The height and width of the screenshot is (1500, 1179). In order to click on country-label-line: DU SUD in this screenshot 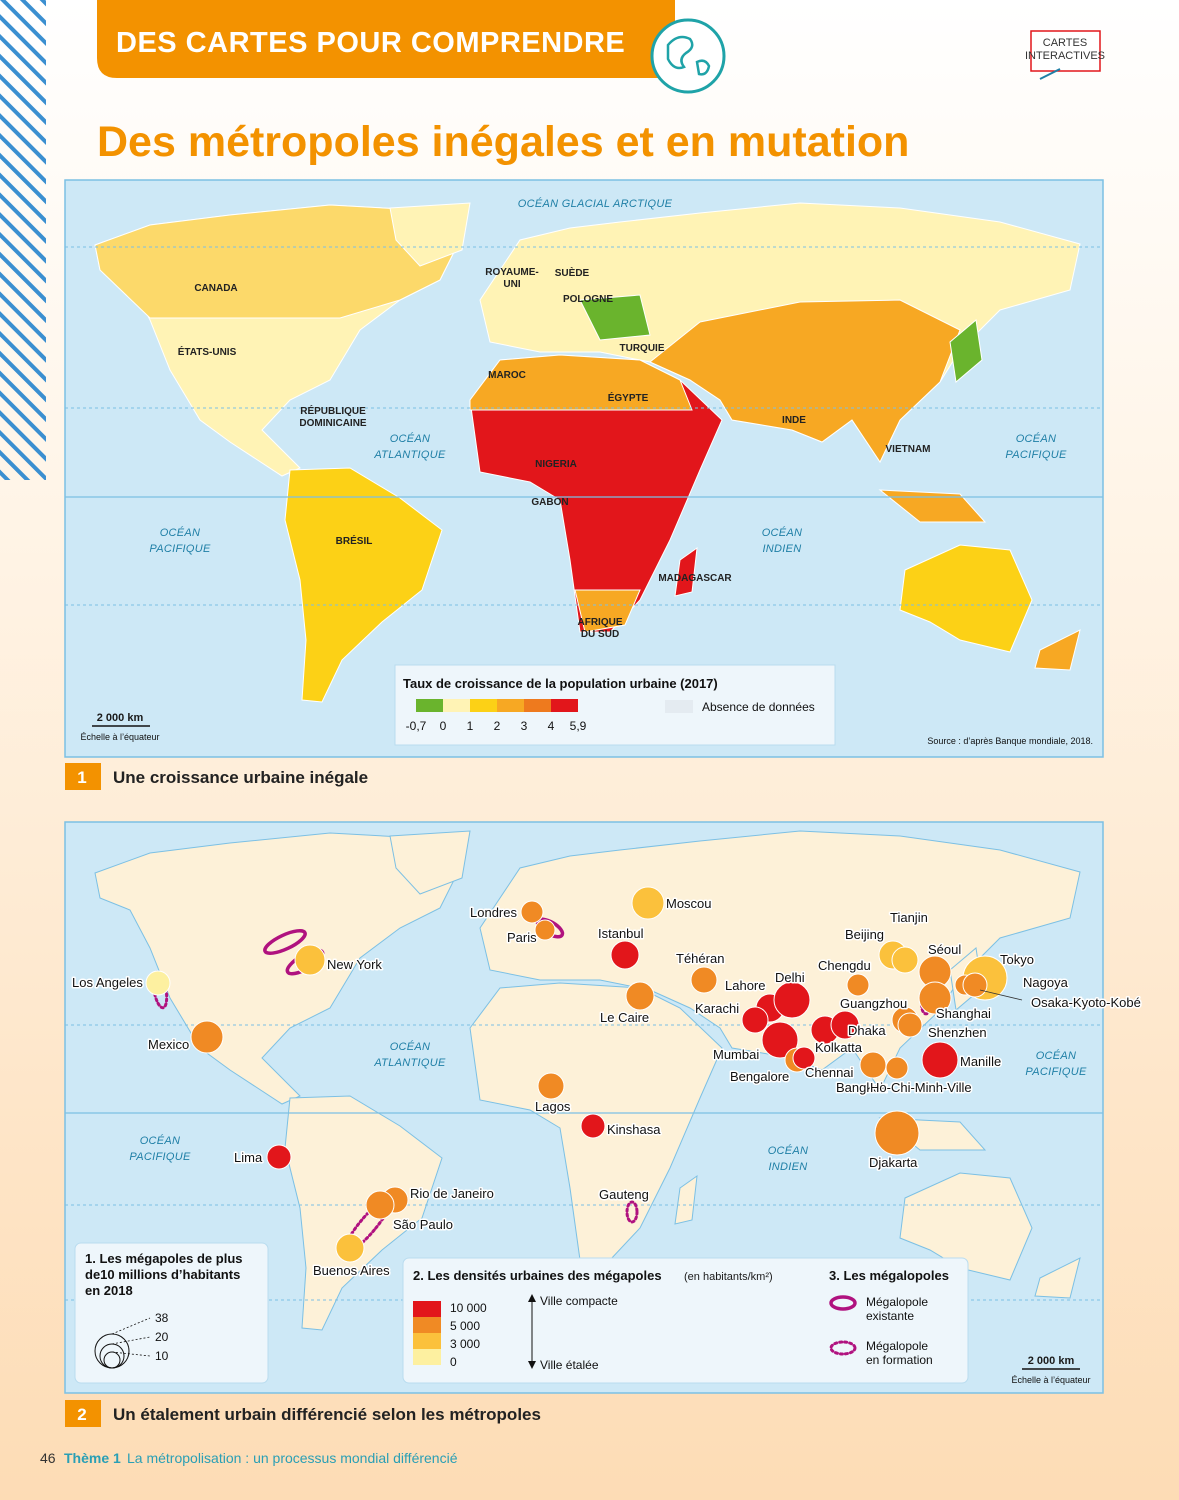, I will do `click(600, 634)`.